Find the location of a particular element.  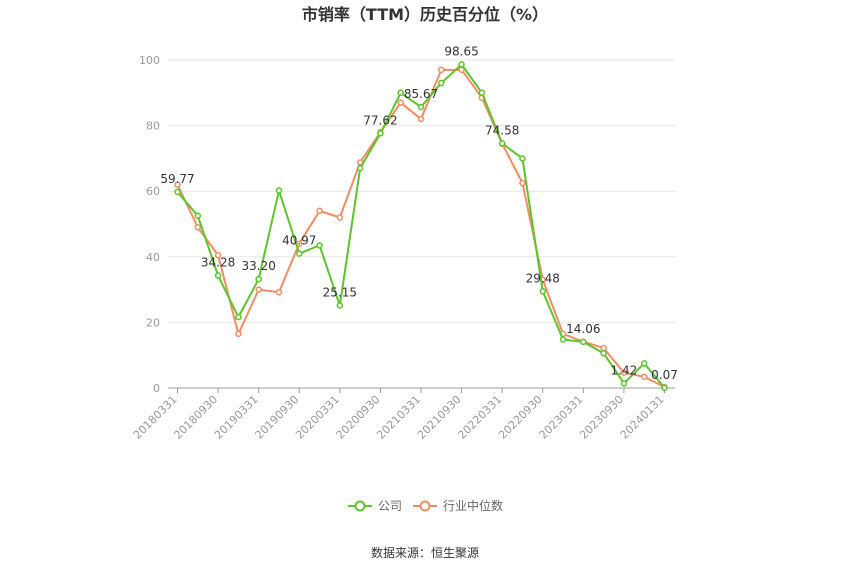

y-axis: 0 20 40 60 80 100 is located at coordinates (149, 224).